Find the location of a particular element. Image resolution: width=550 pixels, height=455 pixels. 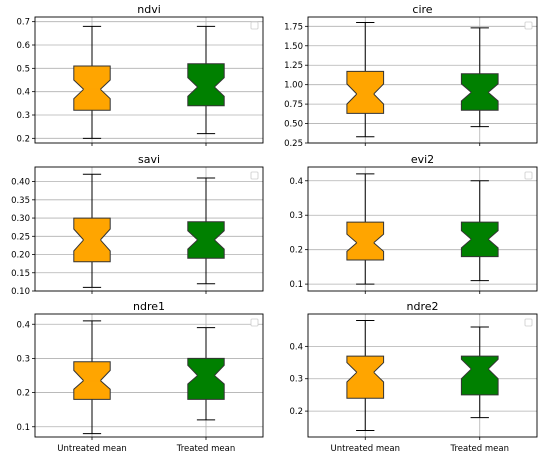

y-tick-label: 0.30 is located at coordinates (20, 219).